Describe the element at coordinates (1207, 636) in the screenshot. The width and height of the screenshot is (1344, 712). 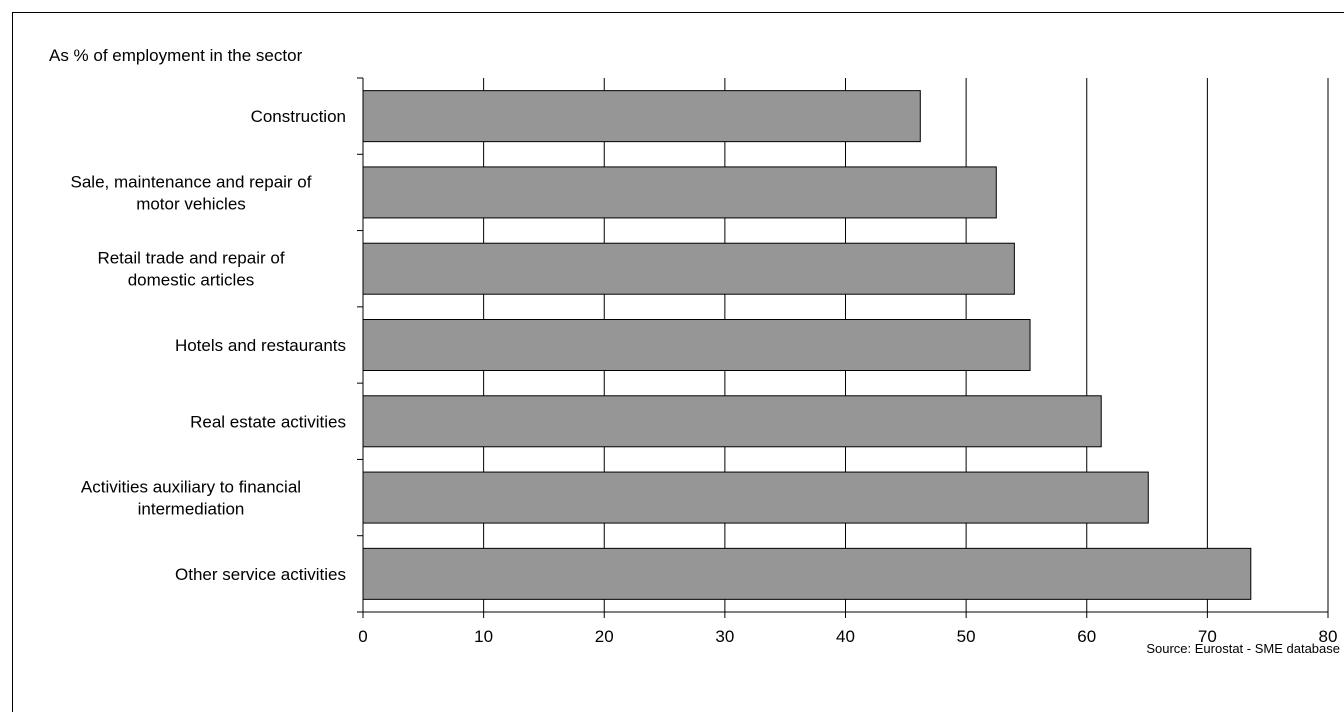
I see `x-tick-label: 70` at that location.